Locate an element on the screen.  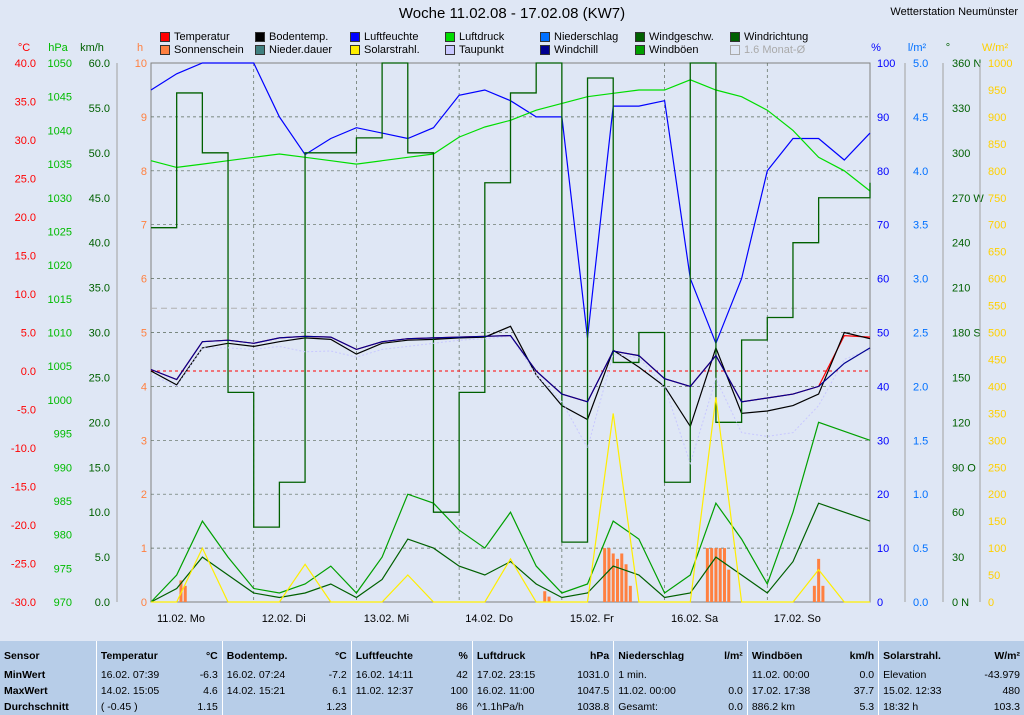
temp-axis-tick: 40.0 is located at coordinates (25, 64).